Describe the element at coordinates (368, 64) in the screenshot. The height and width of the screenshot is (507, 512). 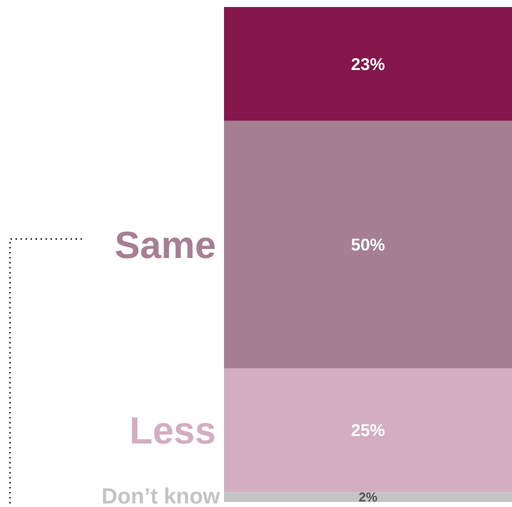
I see `data-label: 23%` at that location.